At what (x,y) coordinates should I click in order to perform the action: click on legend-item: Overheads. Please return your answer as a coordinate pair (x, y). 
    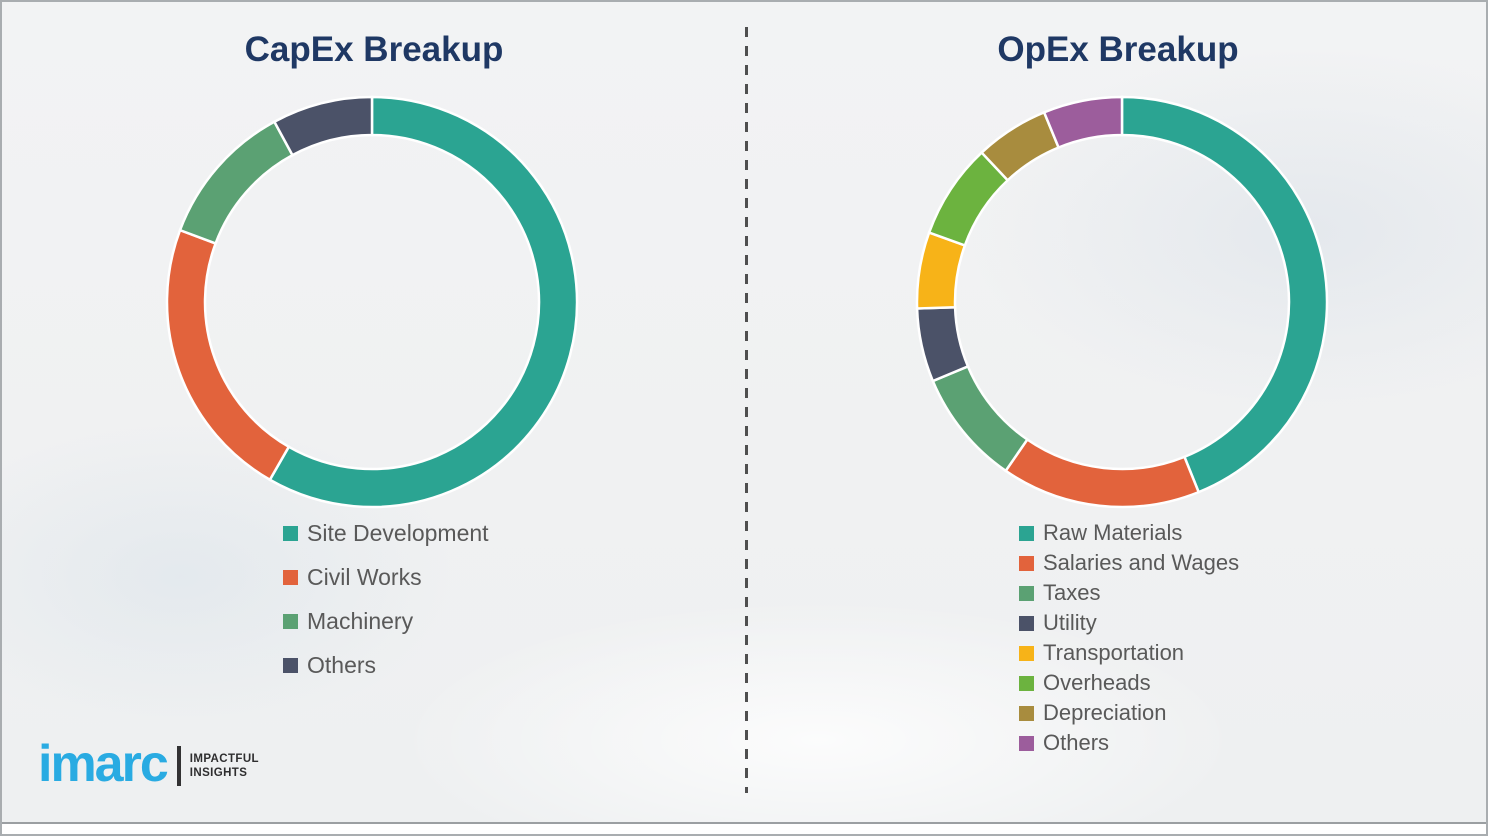
    Looking at the image, I should click on (1129, 683).